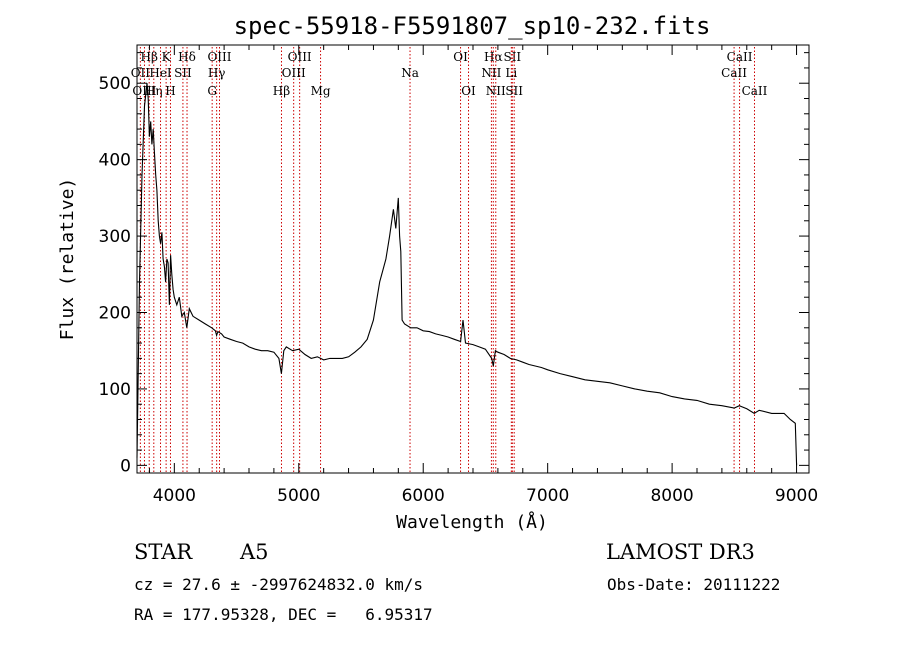 The height and width of the screenshot is (649, 900). What do you see at coordinates (212, 91) in the screenshot?
I see `marker-label: G` at bounding box center [212, 91].